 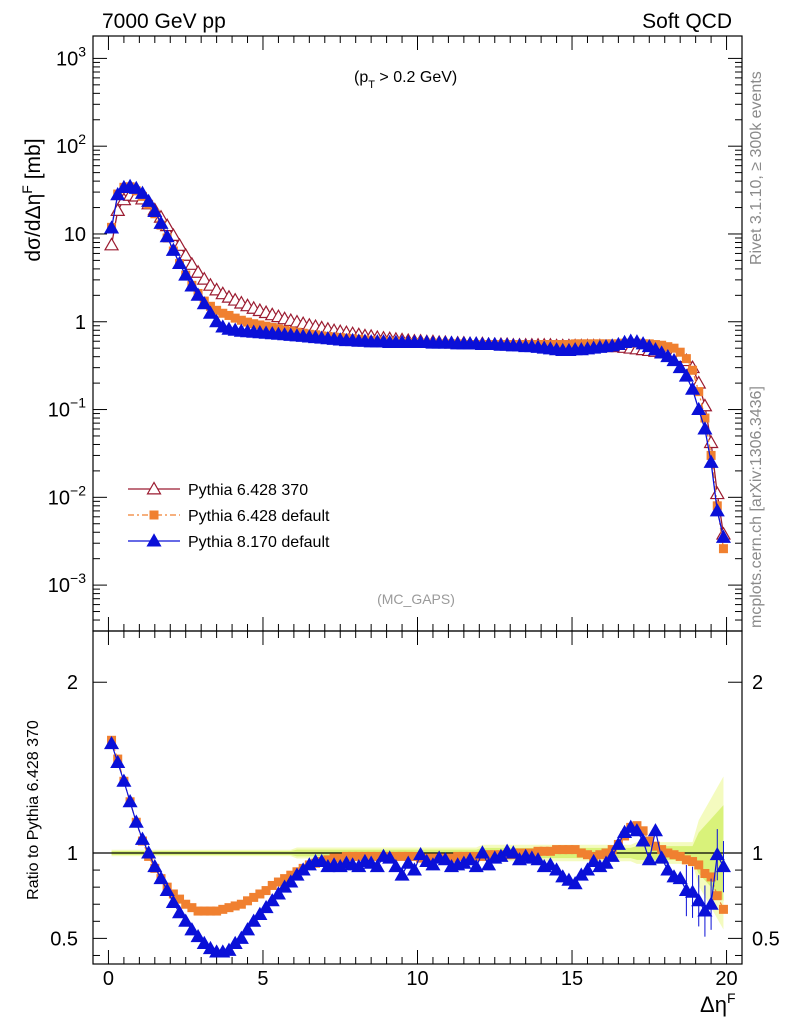 I want to click on x-axis-title-base: Δη, so click(x=713, y=1004).